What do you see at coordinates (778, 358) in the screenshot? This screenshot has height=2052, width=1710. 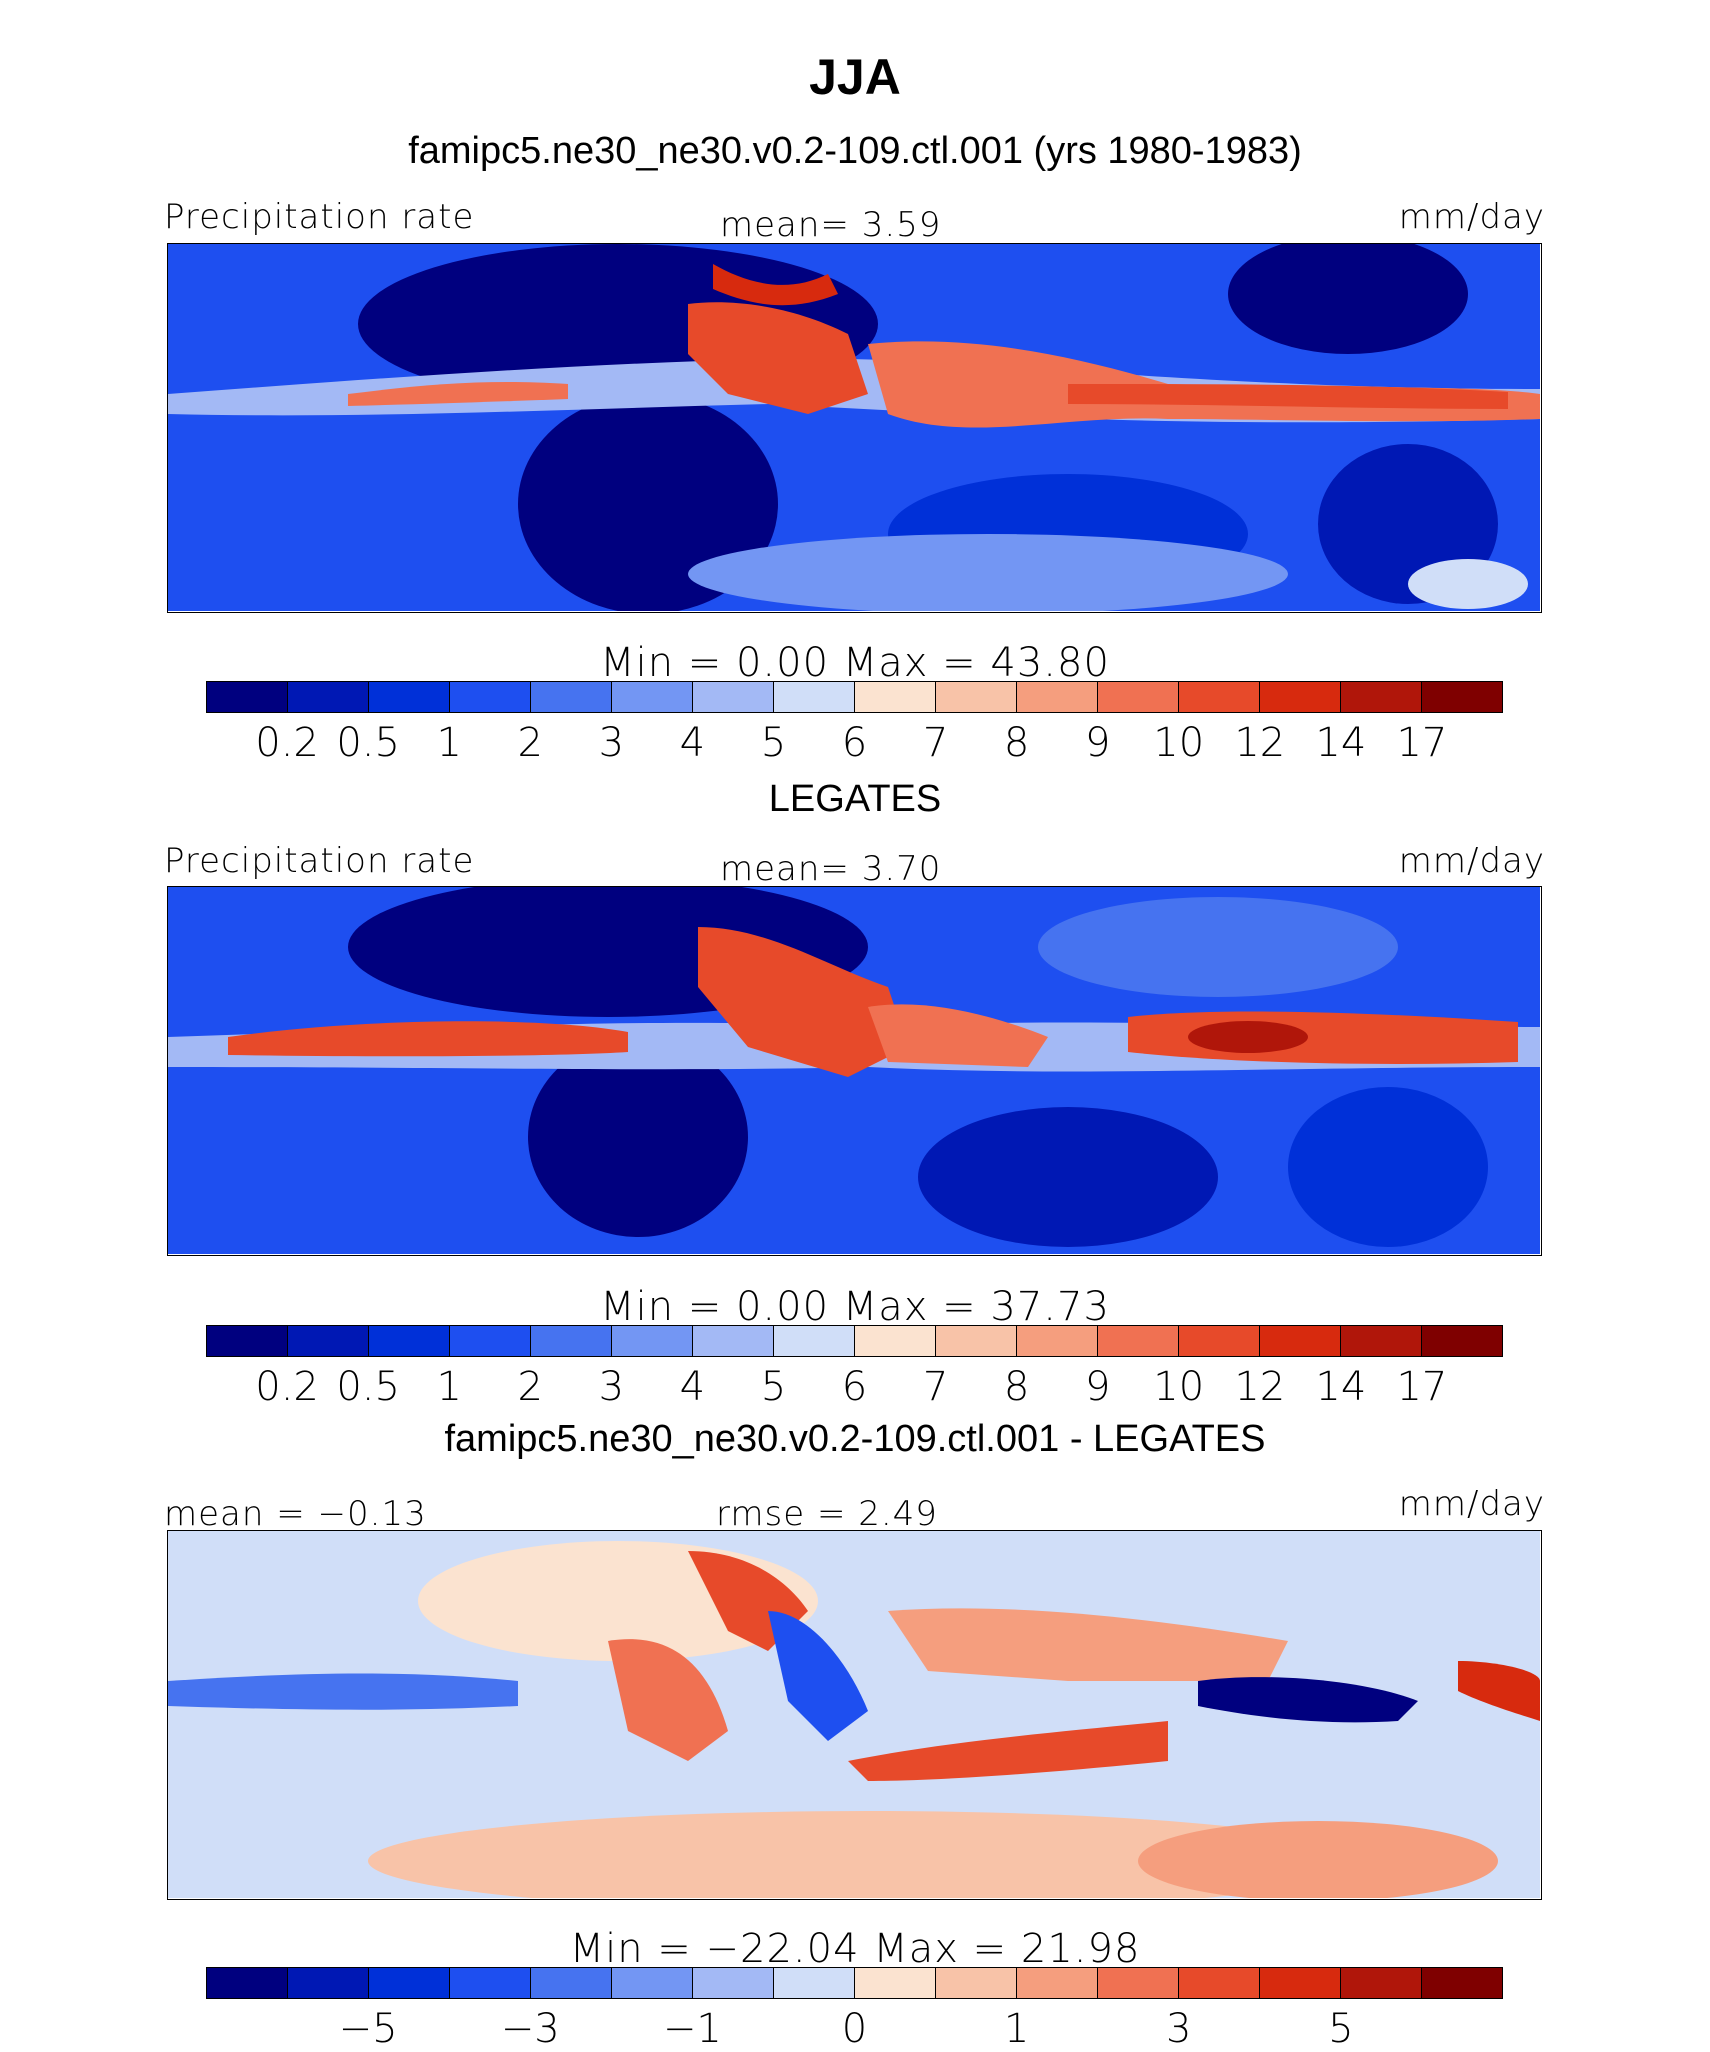 I see `field-monsoon-india` at bounding box center [778, 358].